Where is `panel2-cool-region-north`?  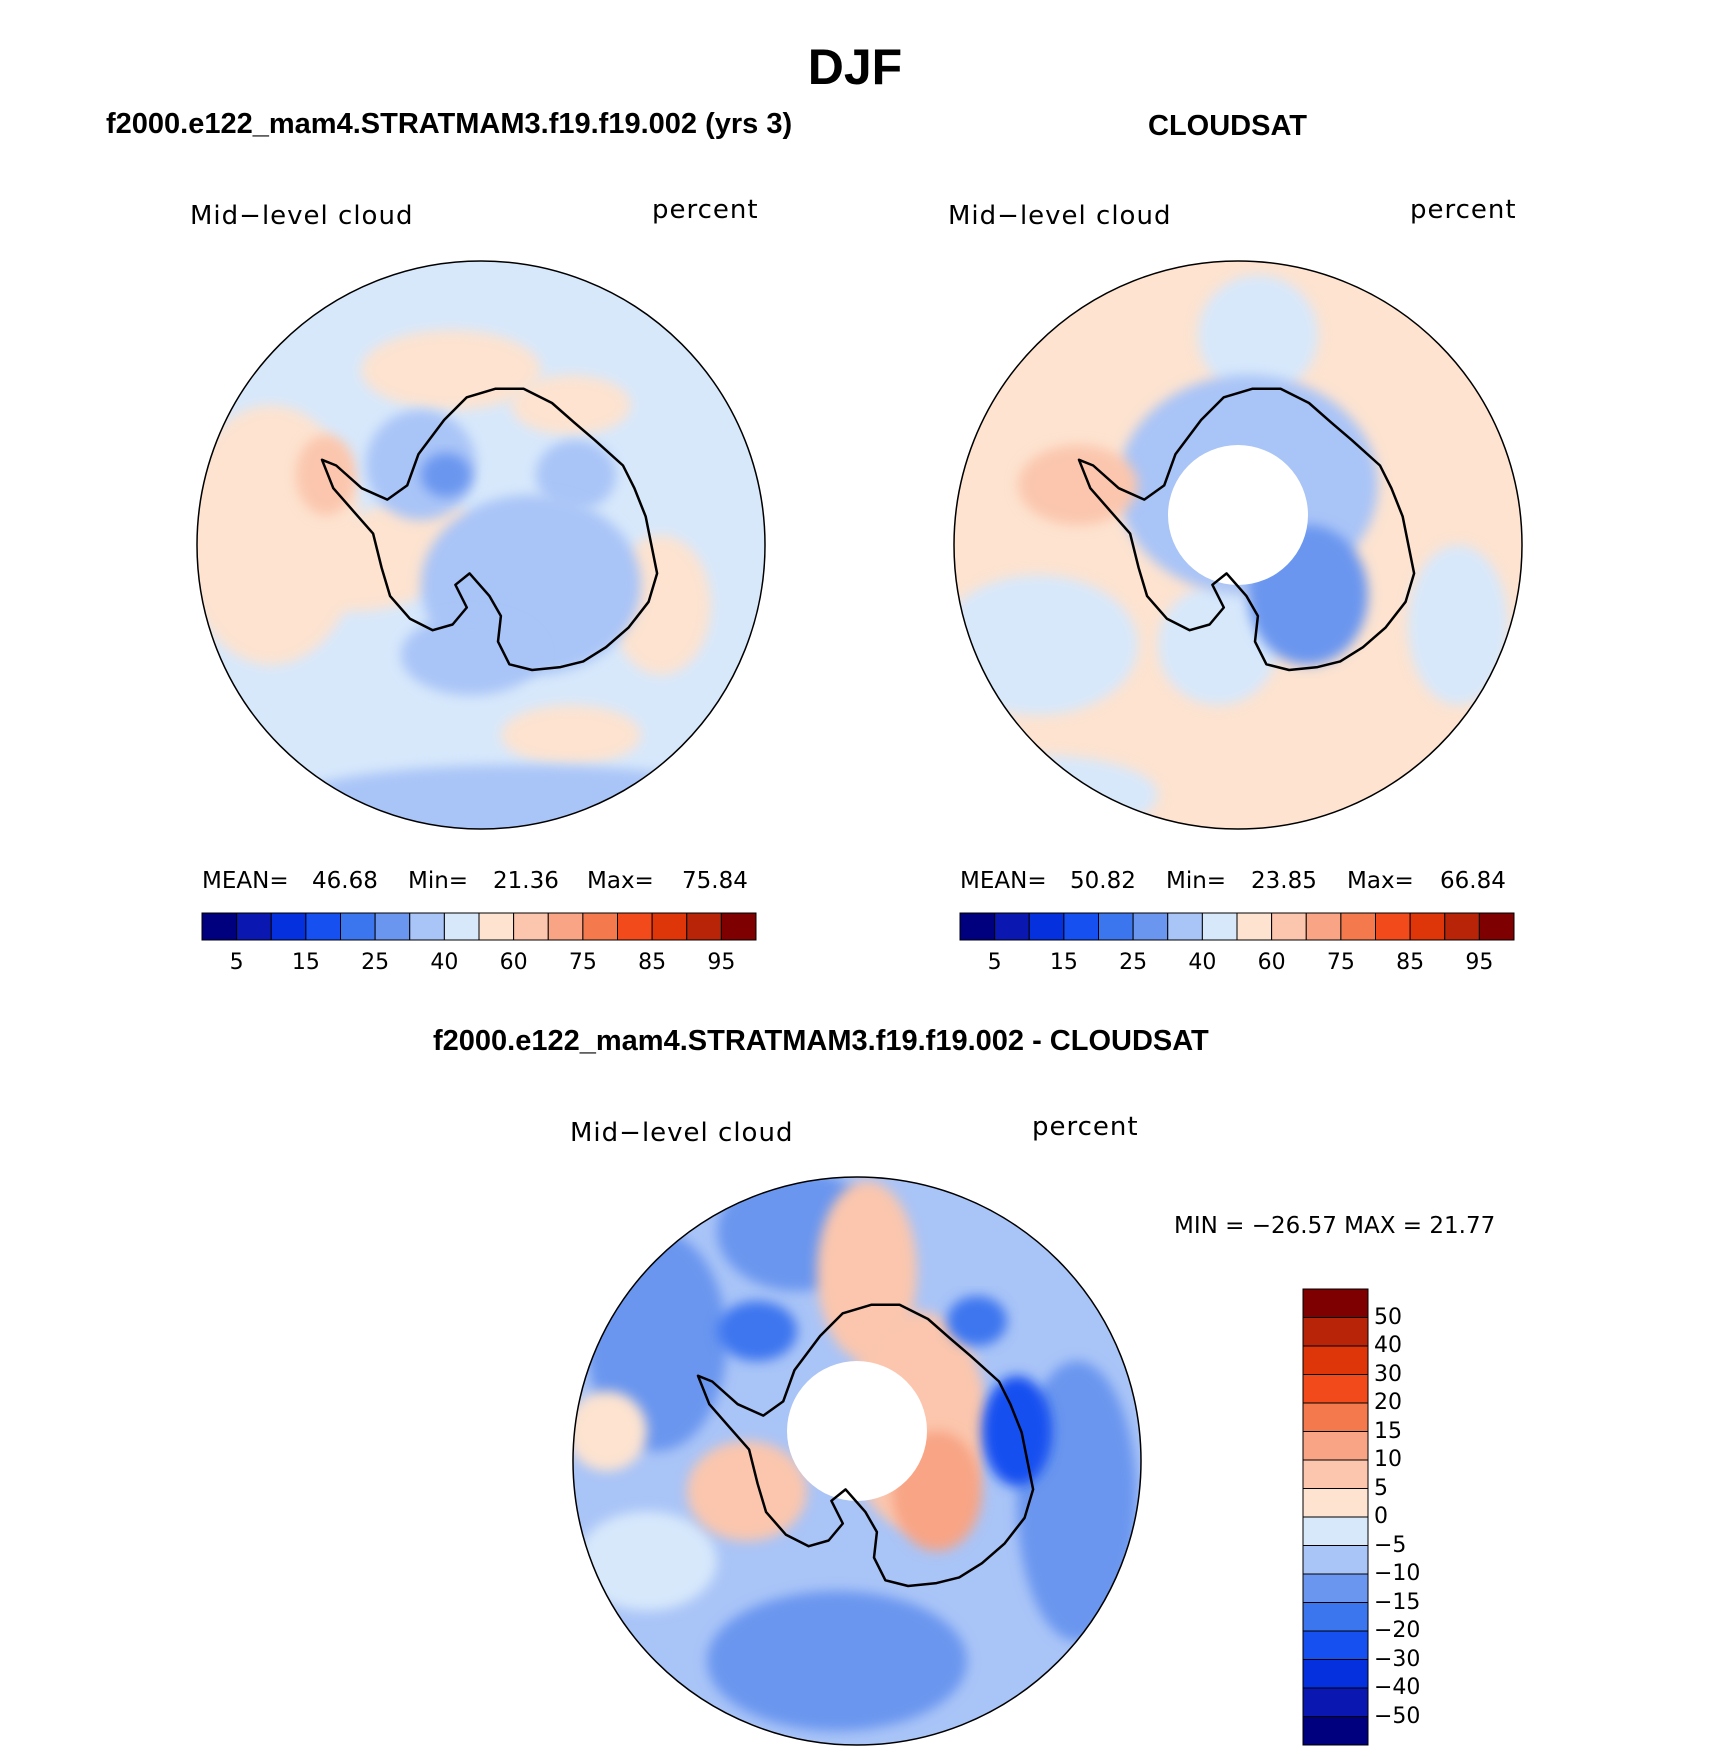 panel2-cool-region-north is located at coordinates (1258, 335).